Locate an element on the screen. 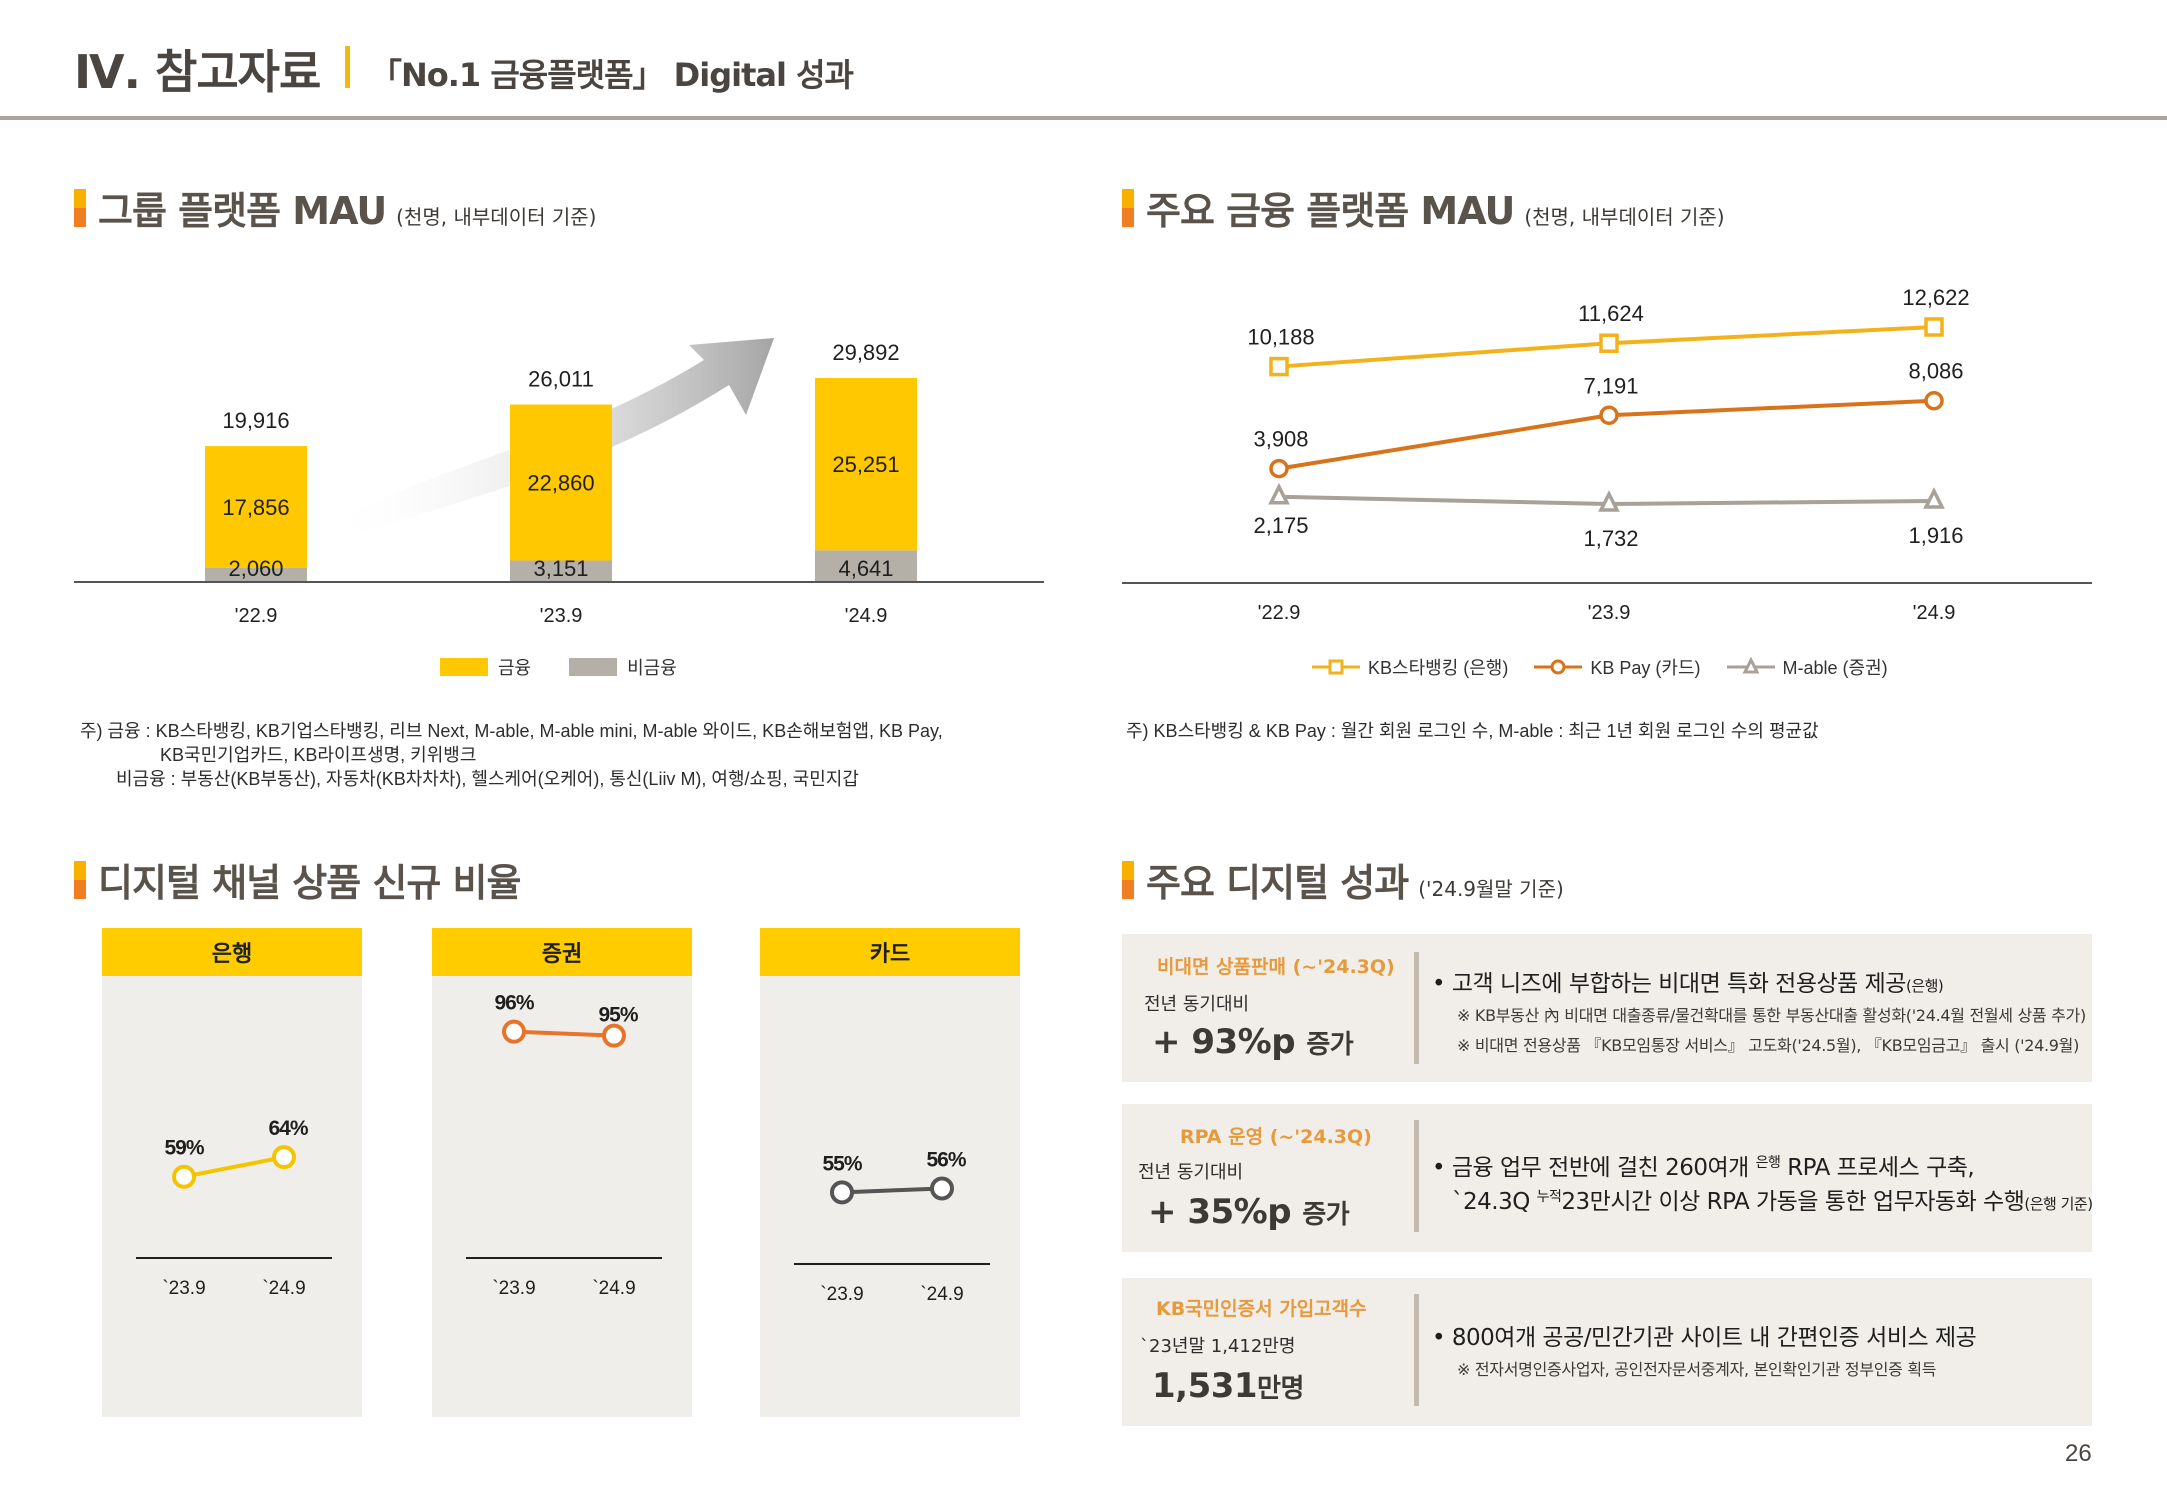  point-label: 11,624 is located at coordinates (1611, 313).